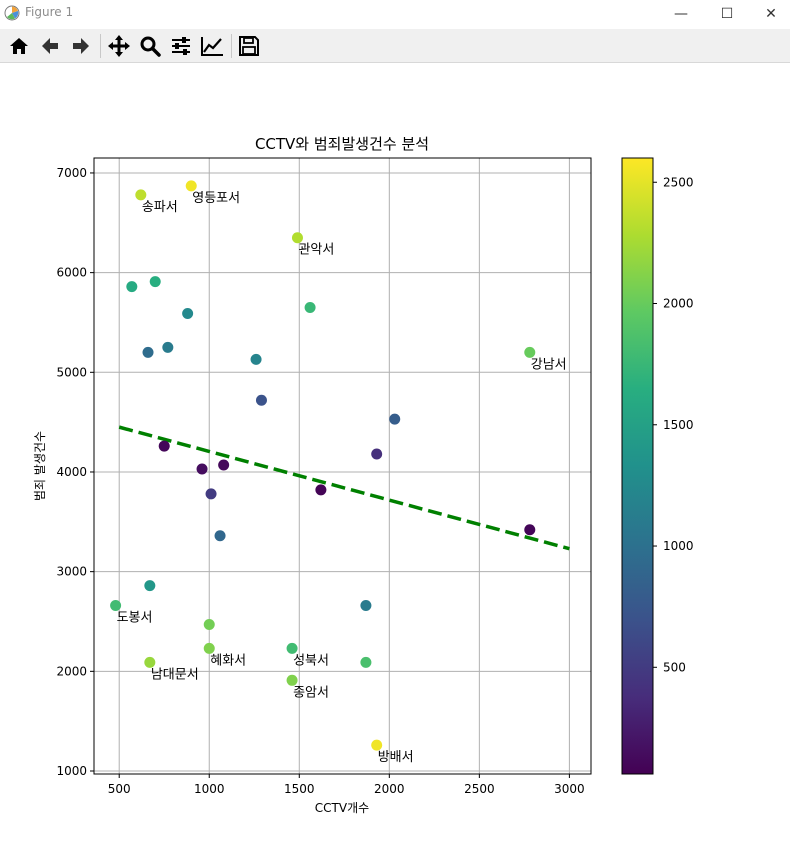  Describe the element at coordinates (12, 13) in the screenshot. I see `matplotlib-app-icon` at that location.